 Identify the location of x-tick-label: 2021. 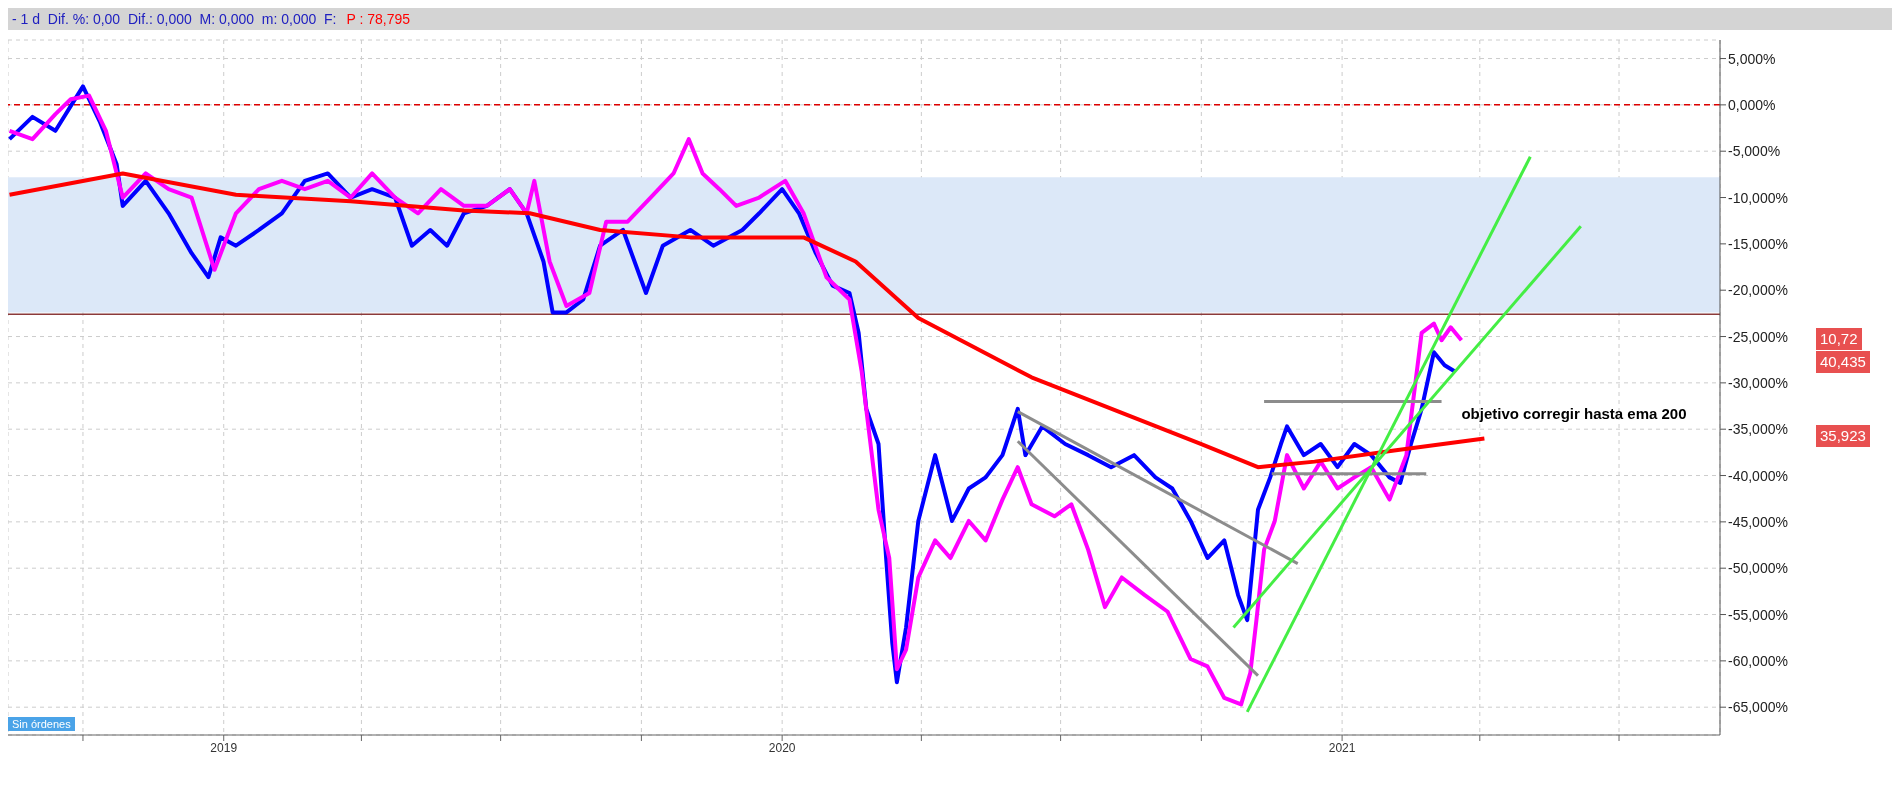
(1342, 747).